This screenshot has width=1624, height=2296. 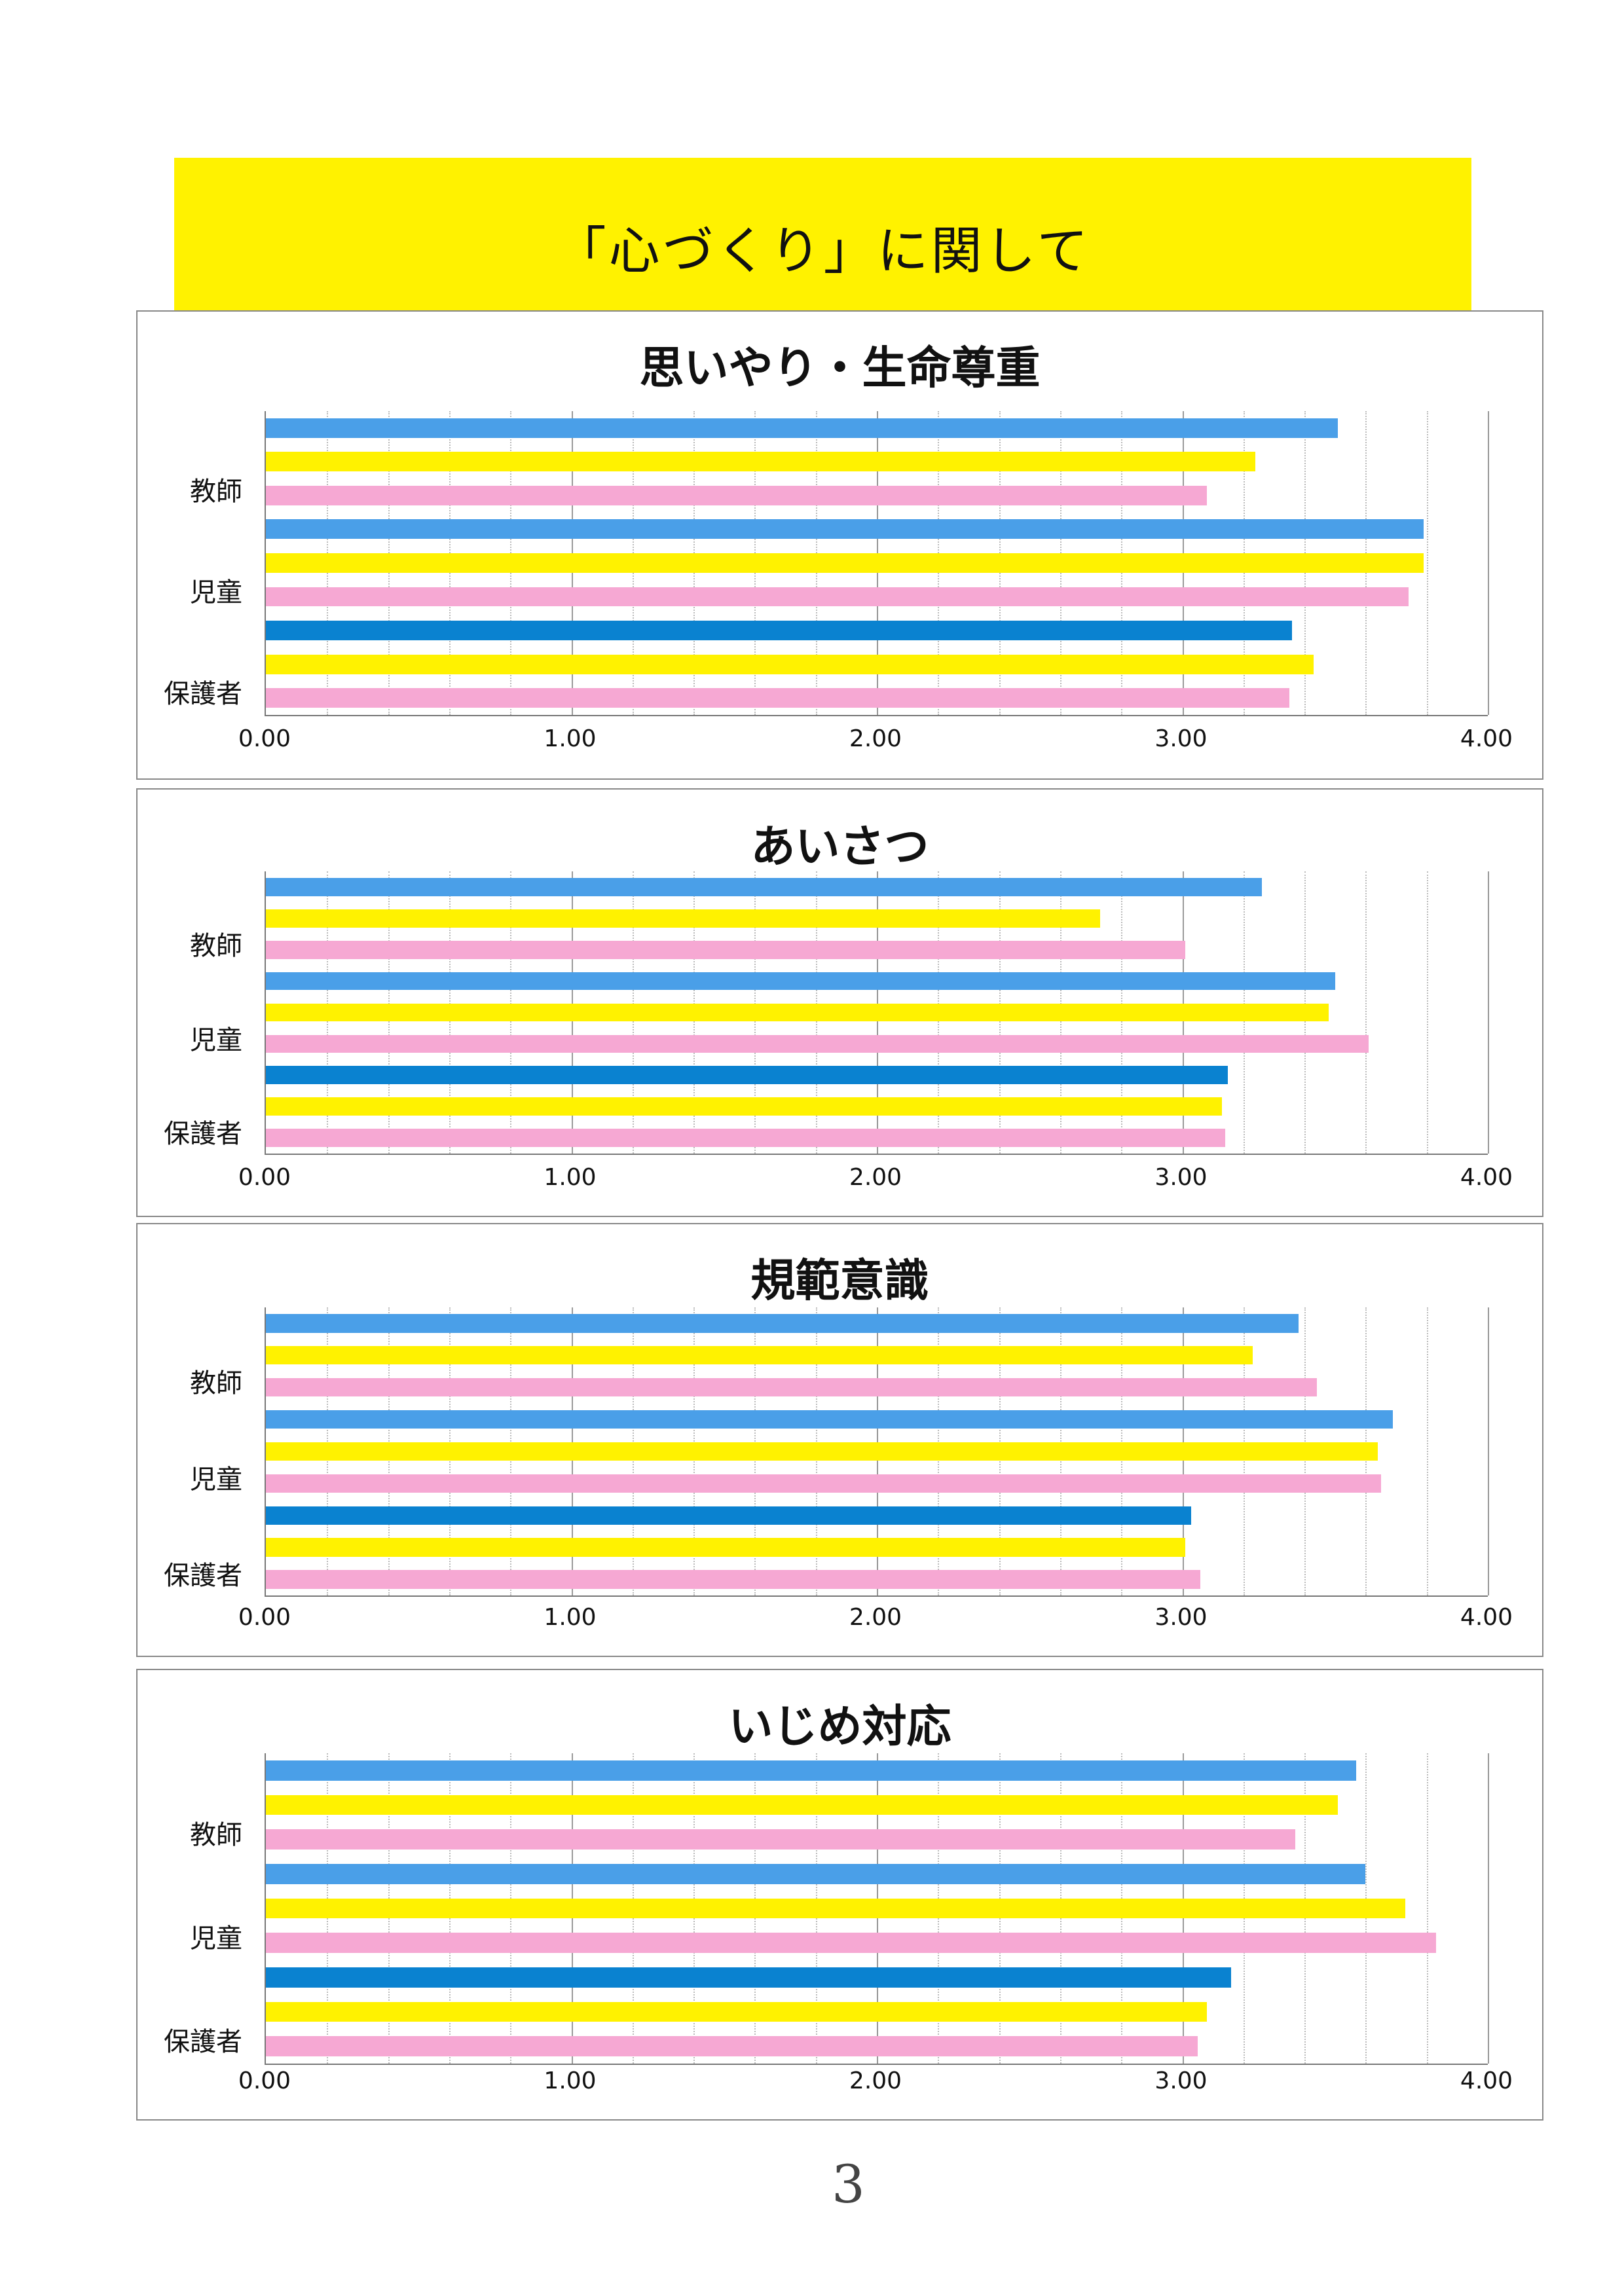 I want to click on chart-title: 思いやり・生命尊重, so click(x=840, y=368).